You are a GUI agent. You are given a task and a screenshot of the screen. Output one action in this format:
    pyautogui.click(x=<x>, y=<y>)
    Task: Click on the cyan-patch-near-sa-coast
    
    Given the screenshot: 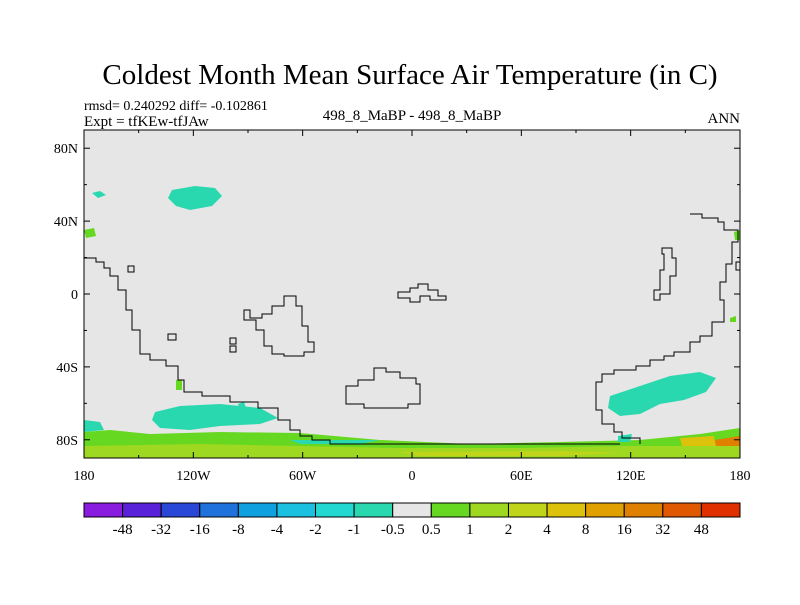 What is the action you would take?
    pyautogui.click(x=242, y=406)
    